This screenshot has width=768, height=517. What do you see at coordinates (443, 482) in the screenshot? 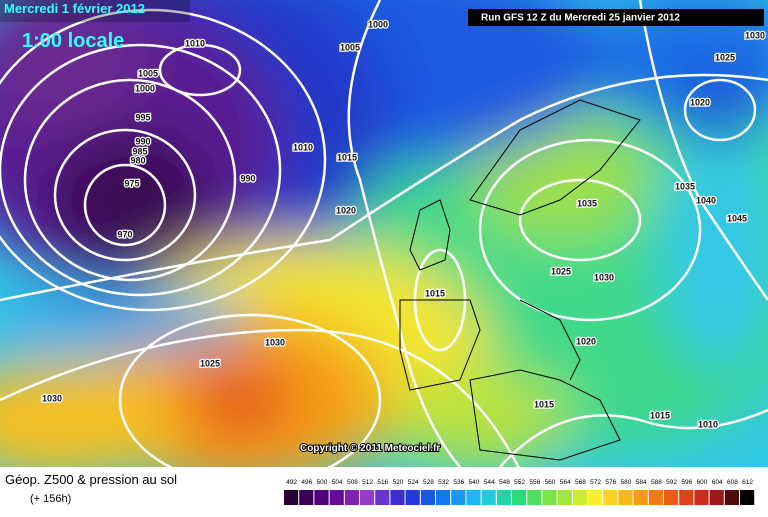
I see `scale-label: 532` at bounding box center [443, 482].